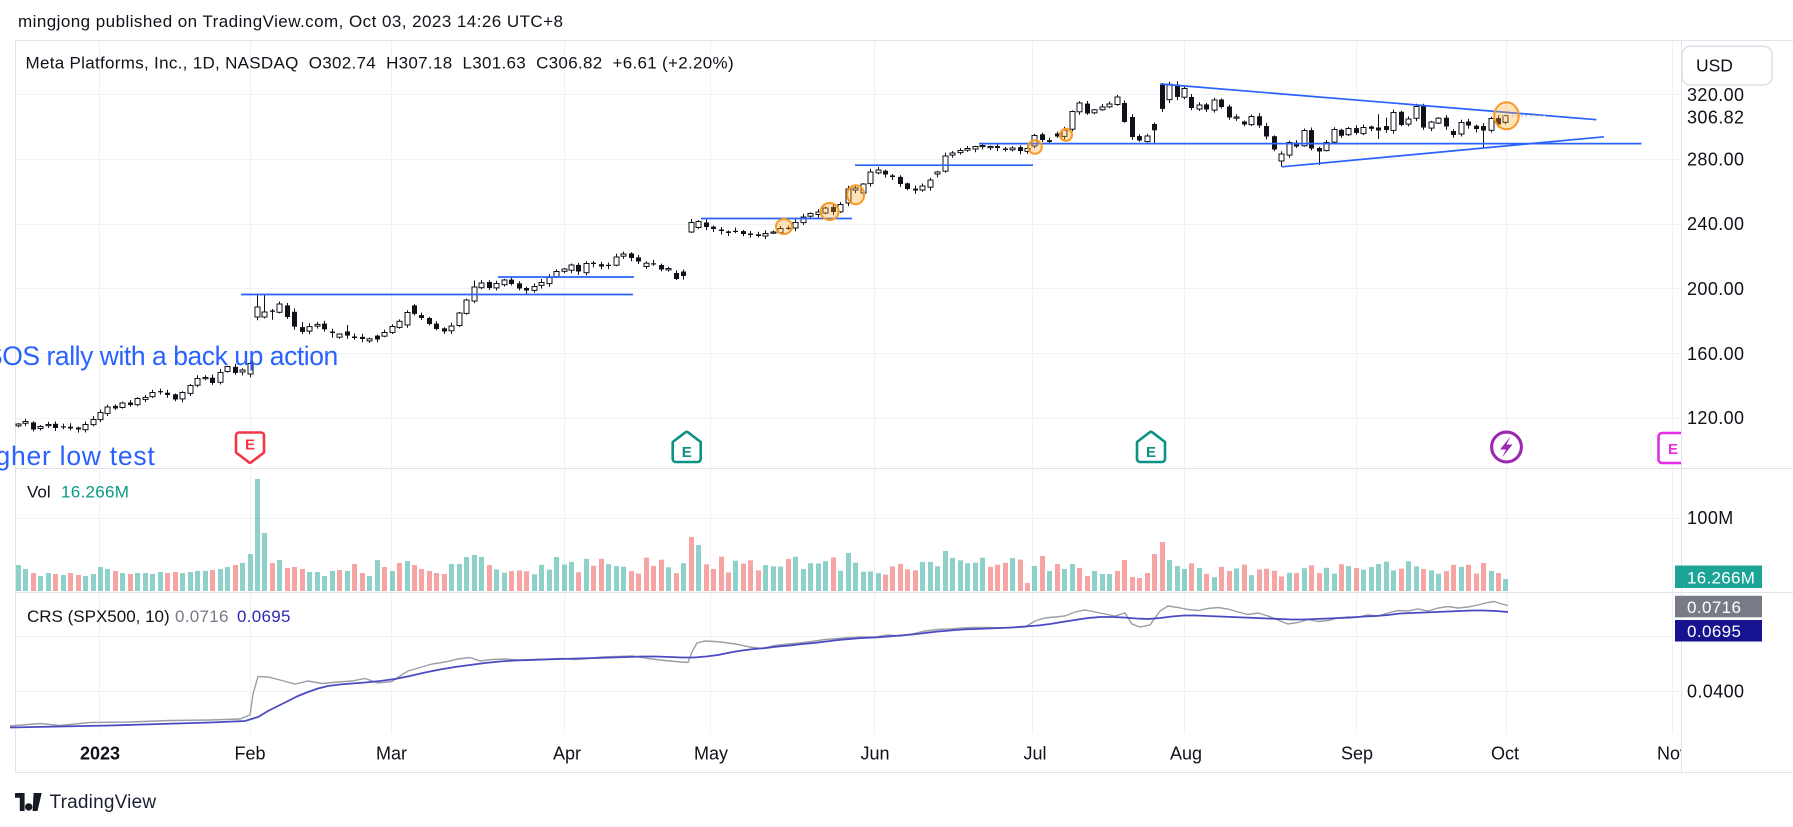 The image size is (1793, 827). Describe the element at coordinates (1357, 754) in the screenshot. I see `svg-text: Sep` at that location.